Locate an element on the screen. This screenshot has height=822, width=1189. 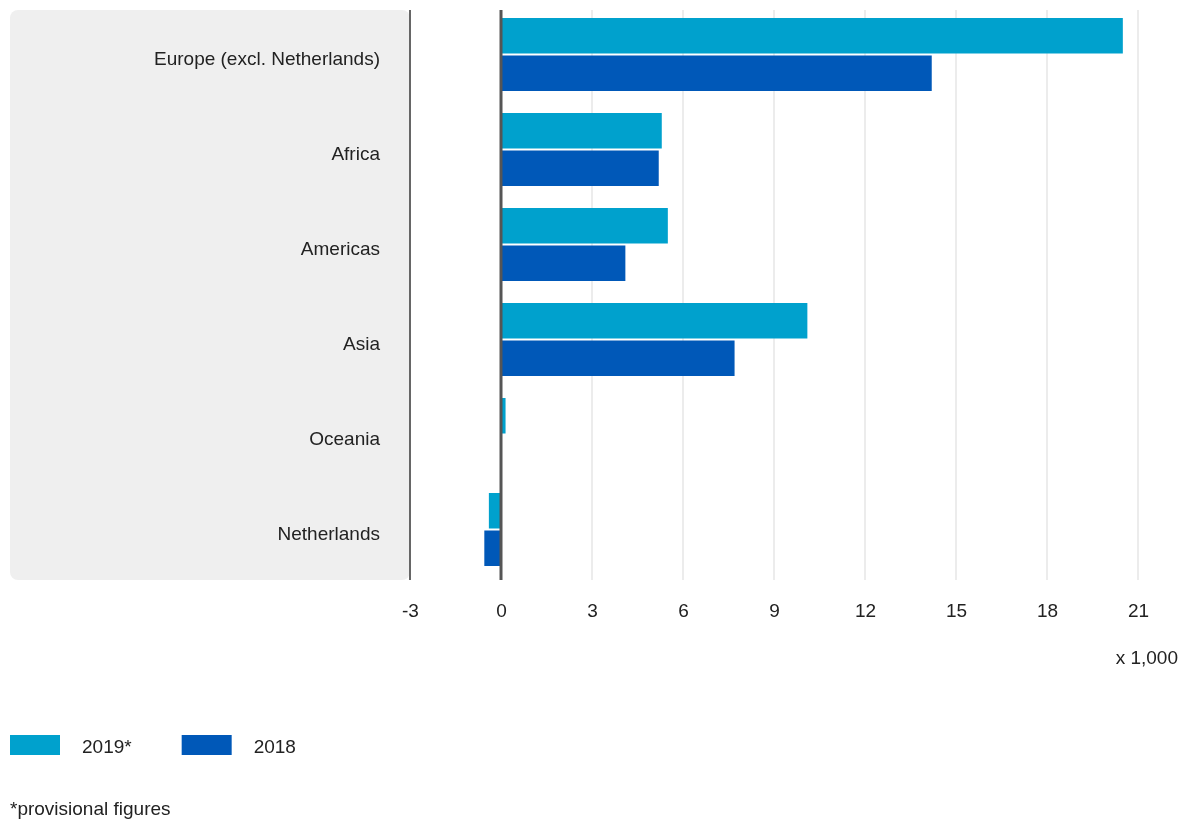
x-tick-label: -3 is located at coordinates (410, 611).